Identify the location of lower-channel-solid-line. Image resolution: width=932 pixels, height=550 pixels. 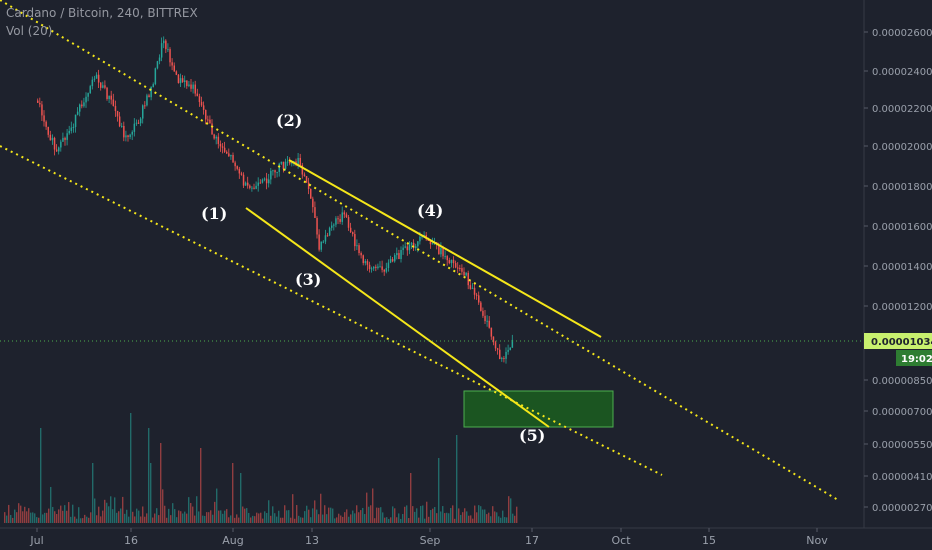
(397, 317).